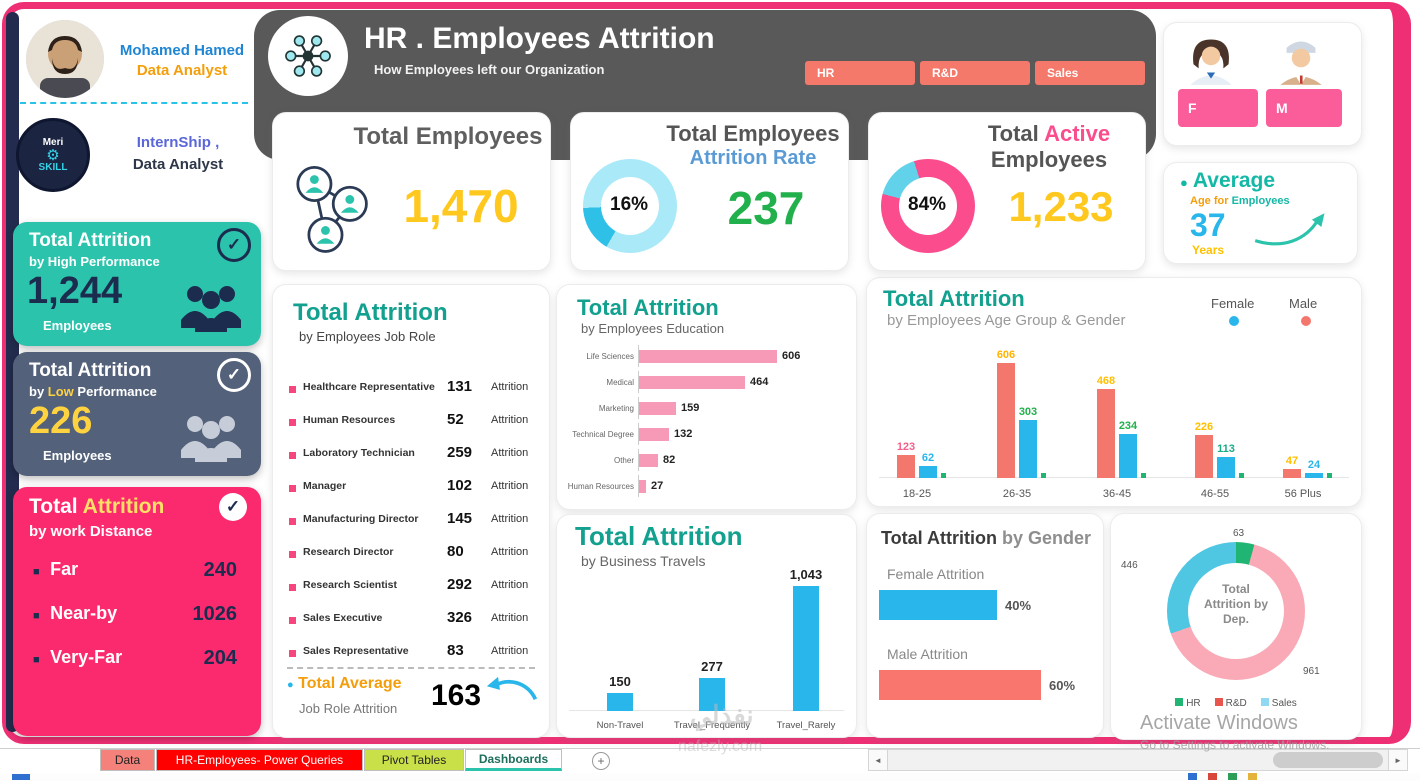 Image resolution: width=1420 pixels, height=781 pixels. I want to click on legend-rd-swatch, so click(1218, 702).